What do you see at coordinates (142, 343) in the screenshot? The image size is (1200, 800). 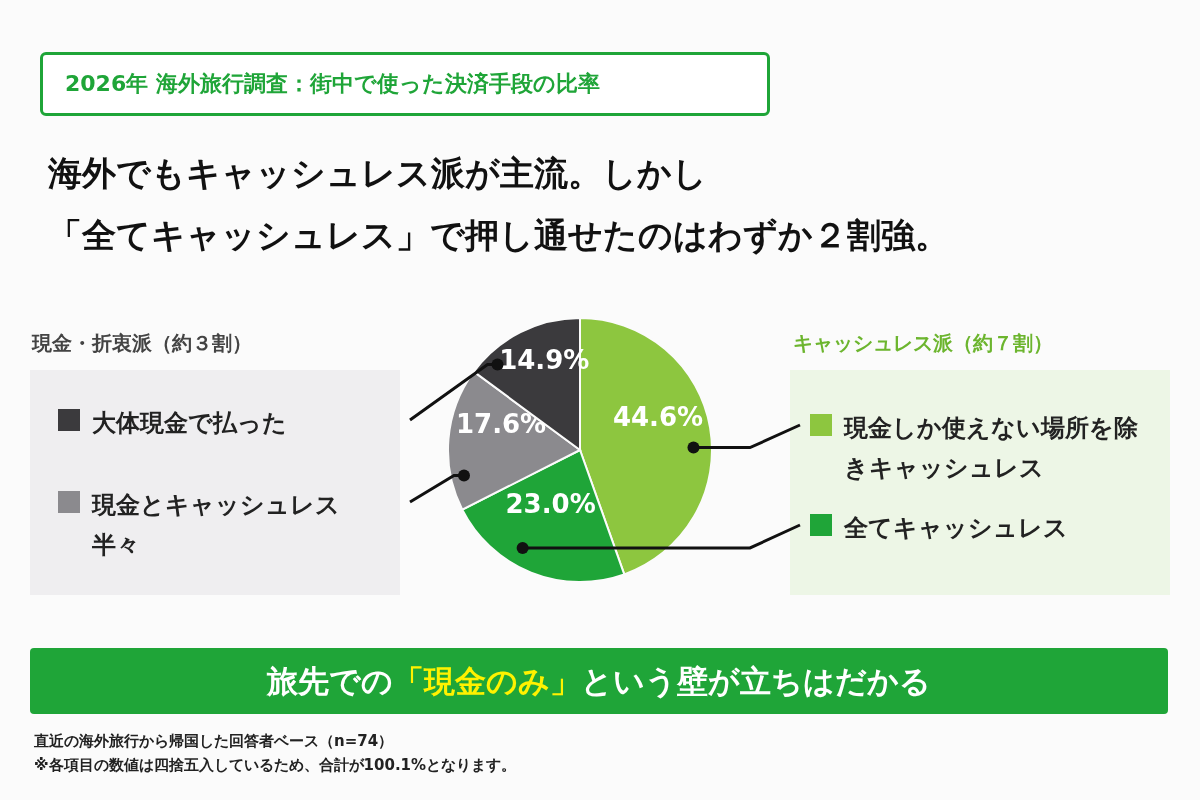 I see `group-left: 現金・折衷派（約３割）` at bounding box center [142, 343].